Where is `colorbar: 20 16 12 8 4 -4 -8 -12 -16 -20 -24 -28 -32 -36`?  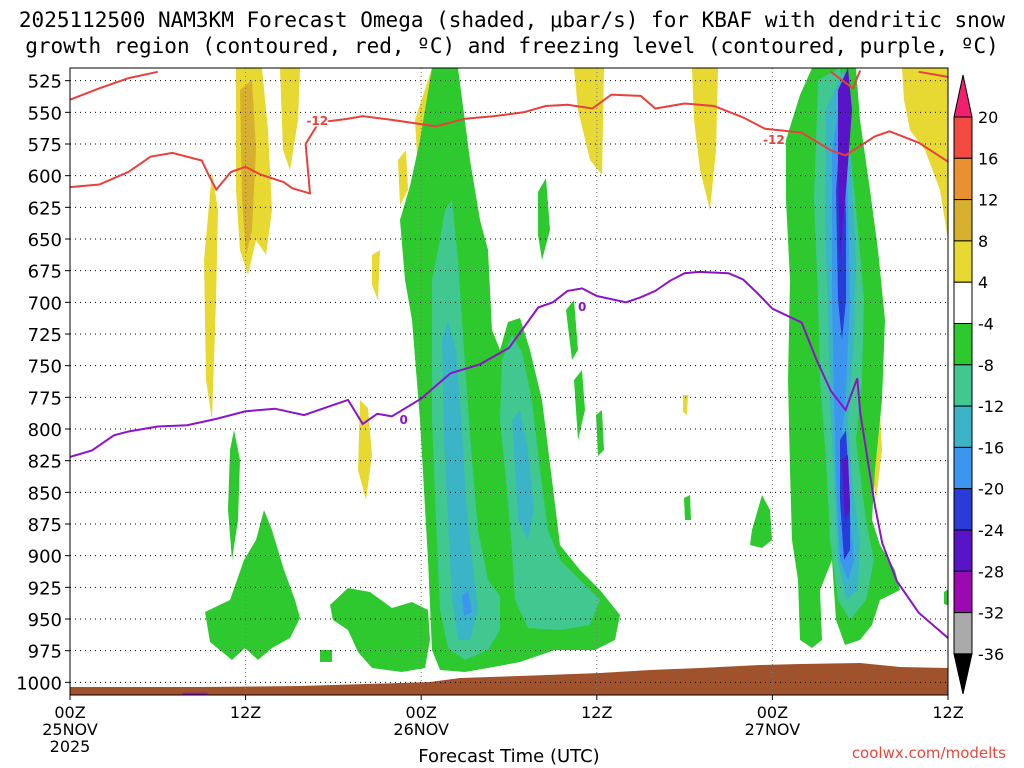 colorbar: 20 16 12 8 4 -4 -8 -12 -16 -20 -24 -28 -32 -36 is located at coordinates (978, 384).